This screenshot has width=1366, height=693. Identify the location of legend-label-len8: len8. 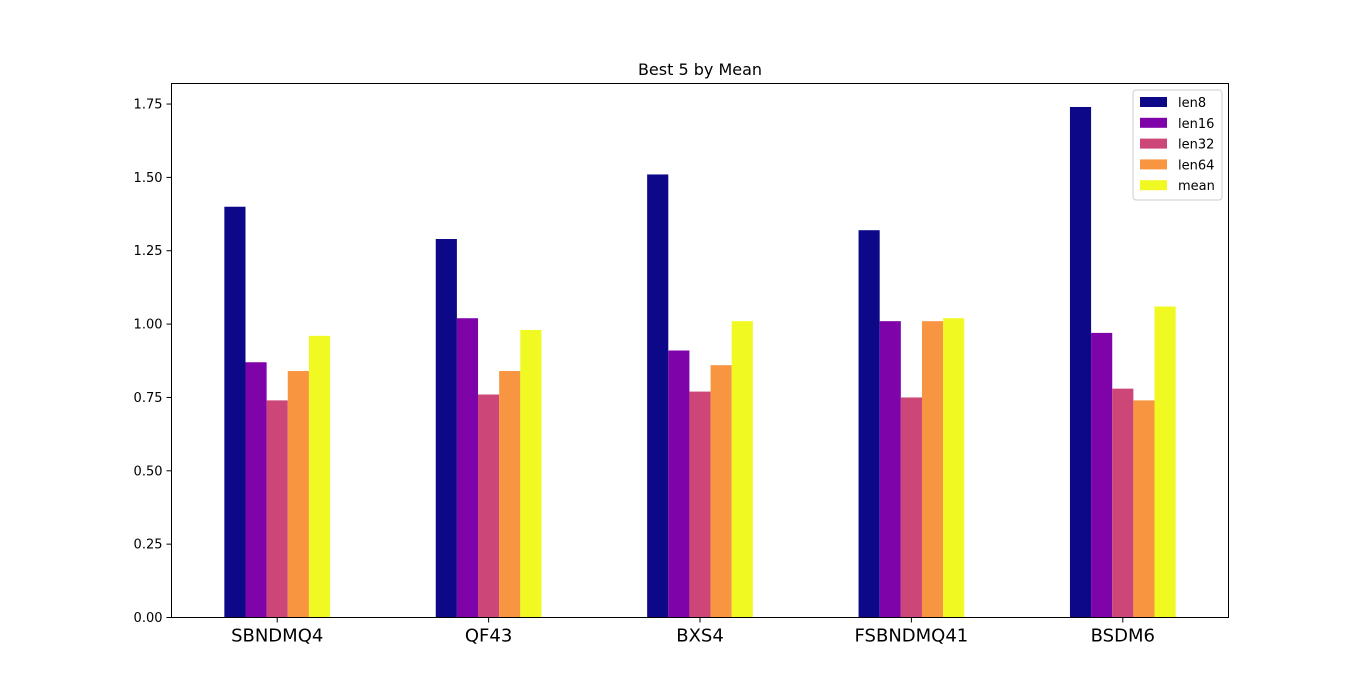
(1192, 103).